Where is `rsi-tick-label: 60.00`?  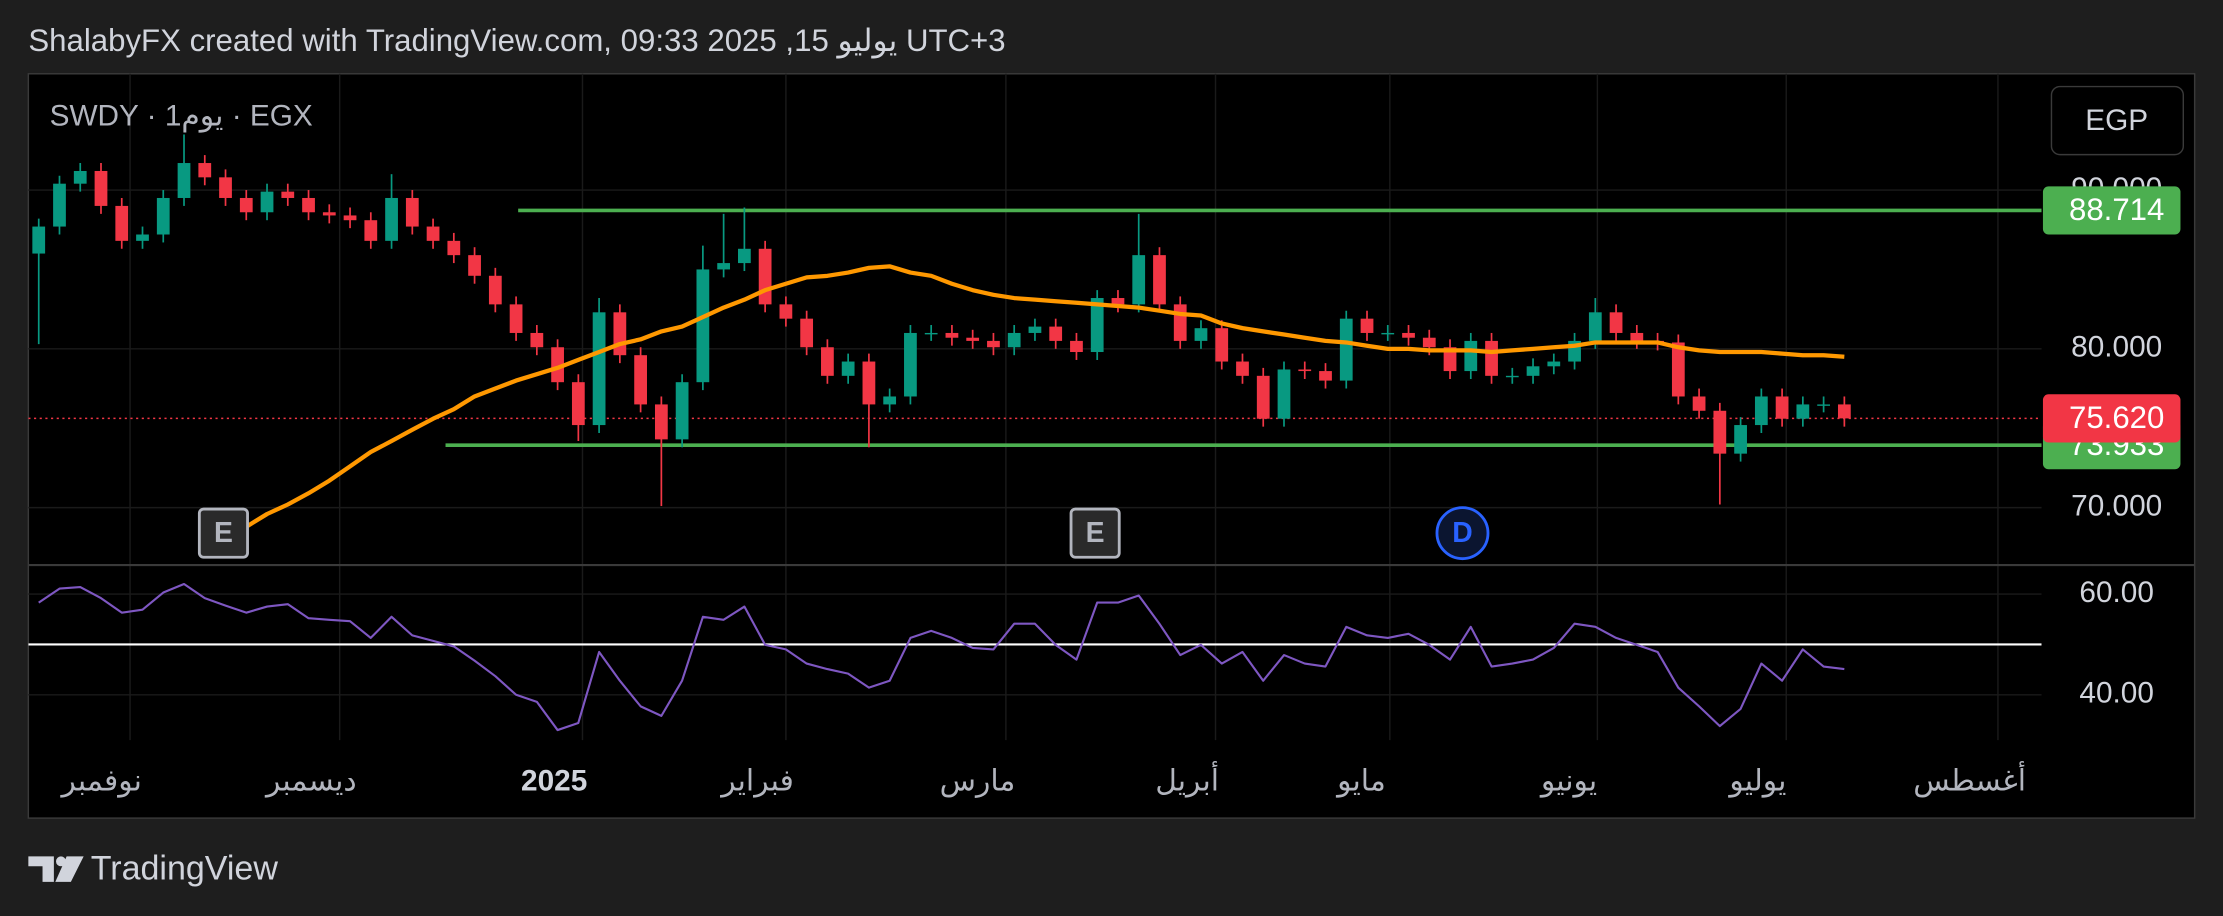 rsi-tick-label: 60.00 is located at coordinates (2116, 592).